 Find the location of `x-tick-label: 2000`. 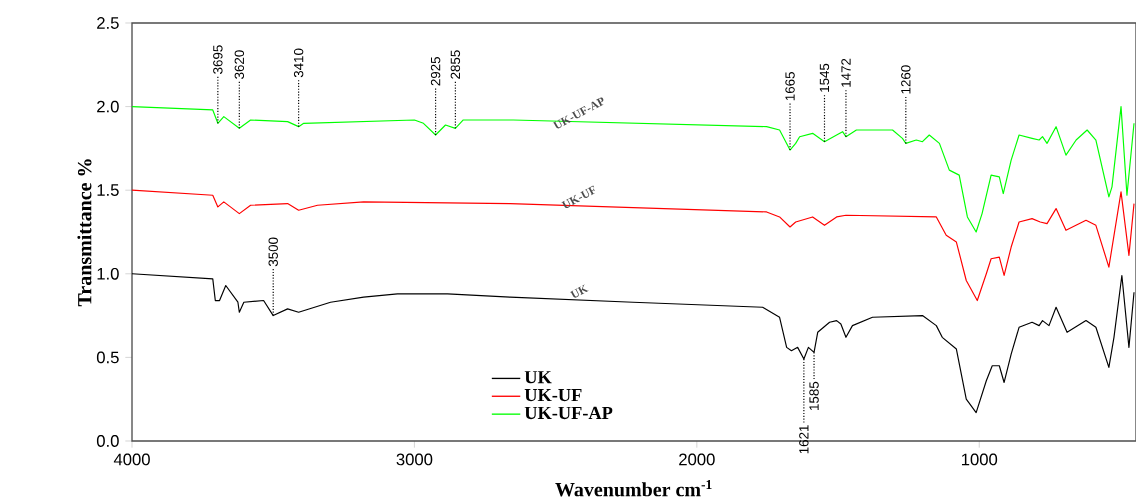

x-tick-label: 2000 is located at coordinates (697, 459).